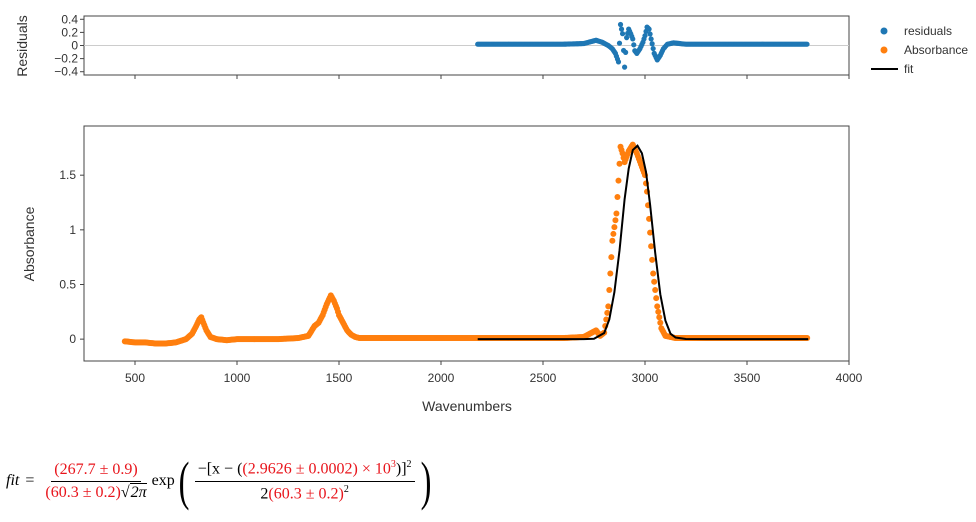  What do you see at coordinates (316, 469) in the screenshot?
I see `formula-center: (2.9626 ± 0.0002) × 10` at bounding box center [316, 469].